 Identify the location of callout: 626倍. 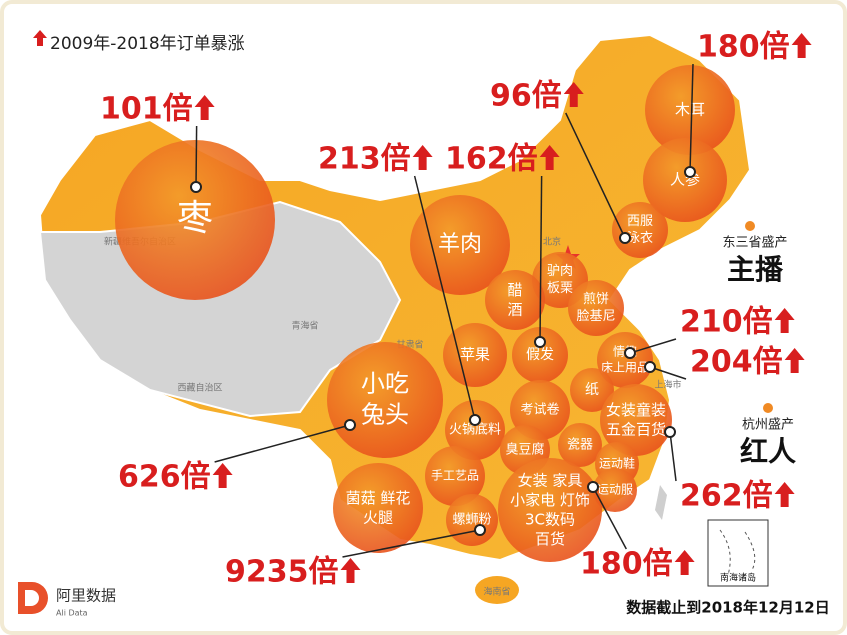
(164, 477).